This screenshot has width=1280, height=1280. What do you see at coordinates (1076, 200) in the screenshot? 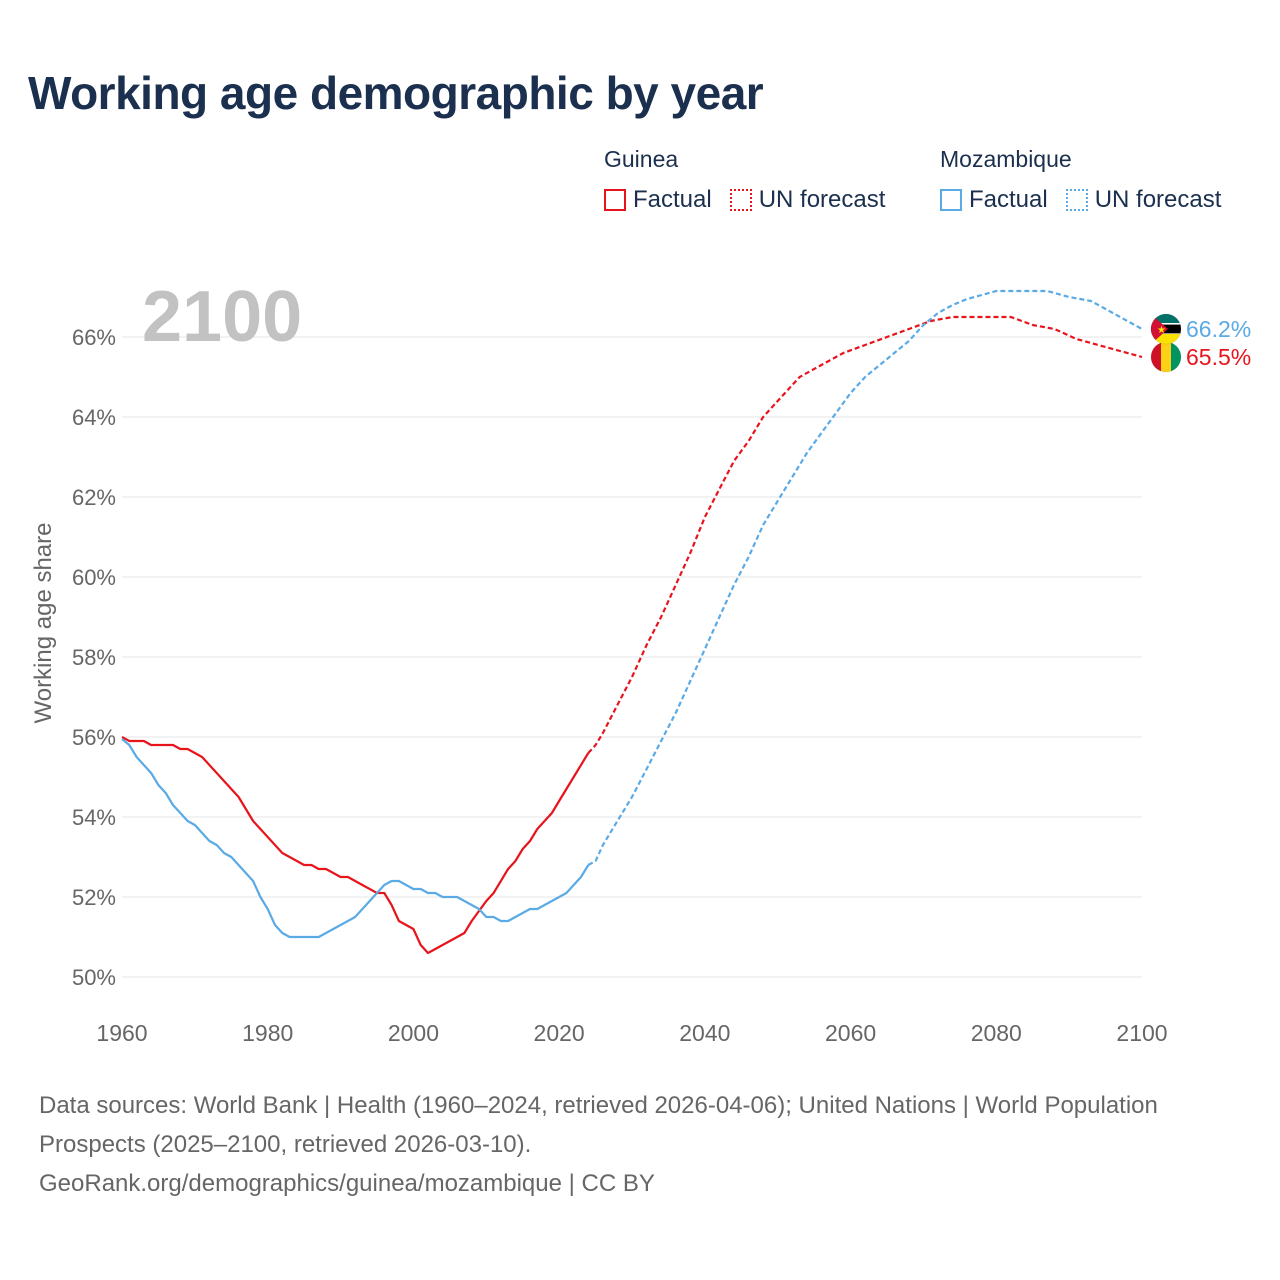
I see `mozambique-forecast-swatch` at bounding box center [1076, 200].